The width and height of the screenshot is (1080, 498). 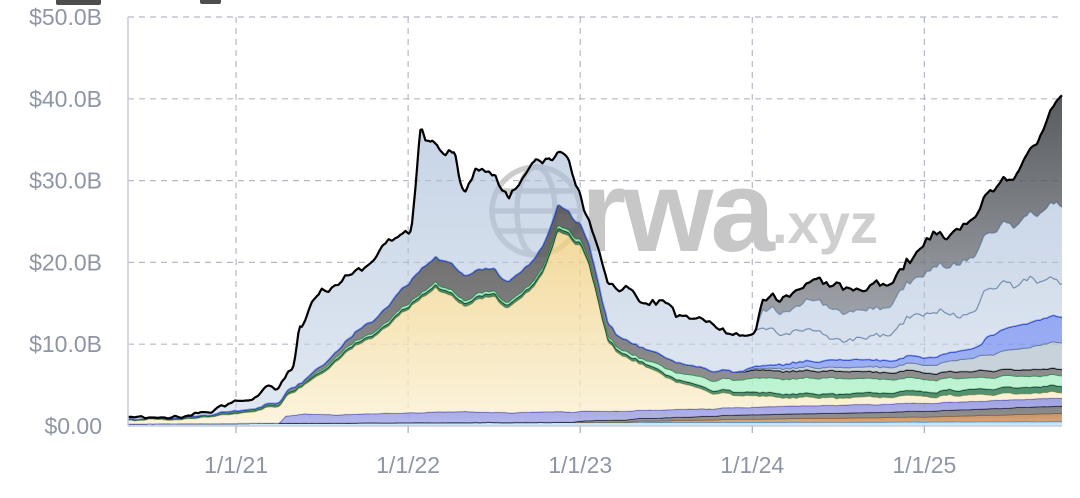 I want to click on y-tick-label: $40.0B, so click(x=65, y=99).